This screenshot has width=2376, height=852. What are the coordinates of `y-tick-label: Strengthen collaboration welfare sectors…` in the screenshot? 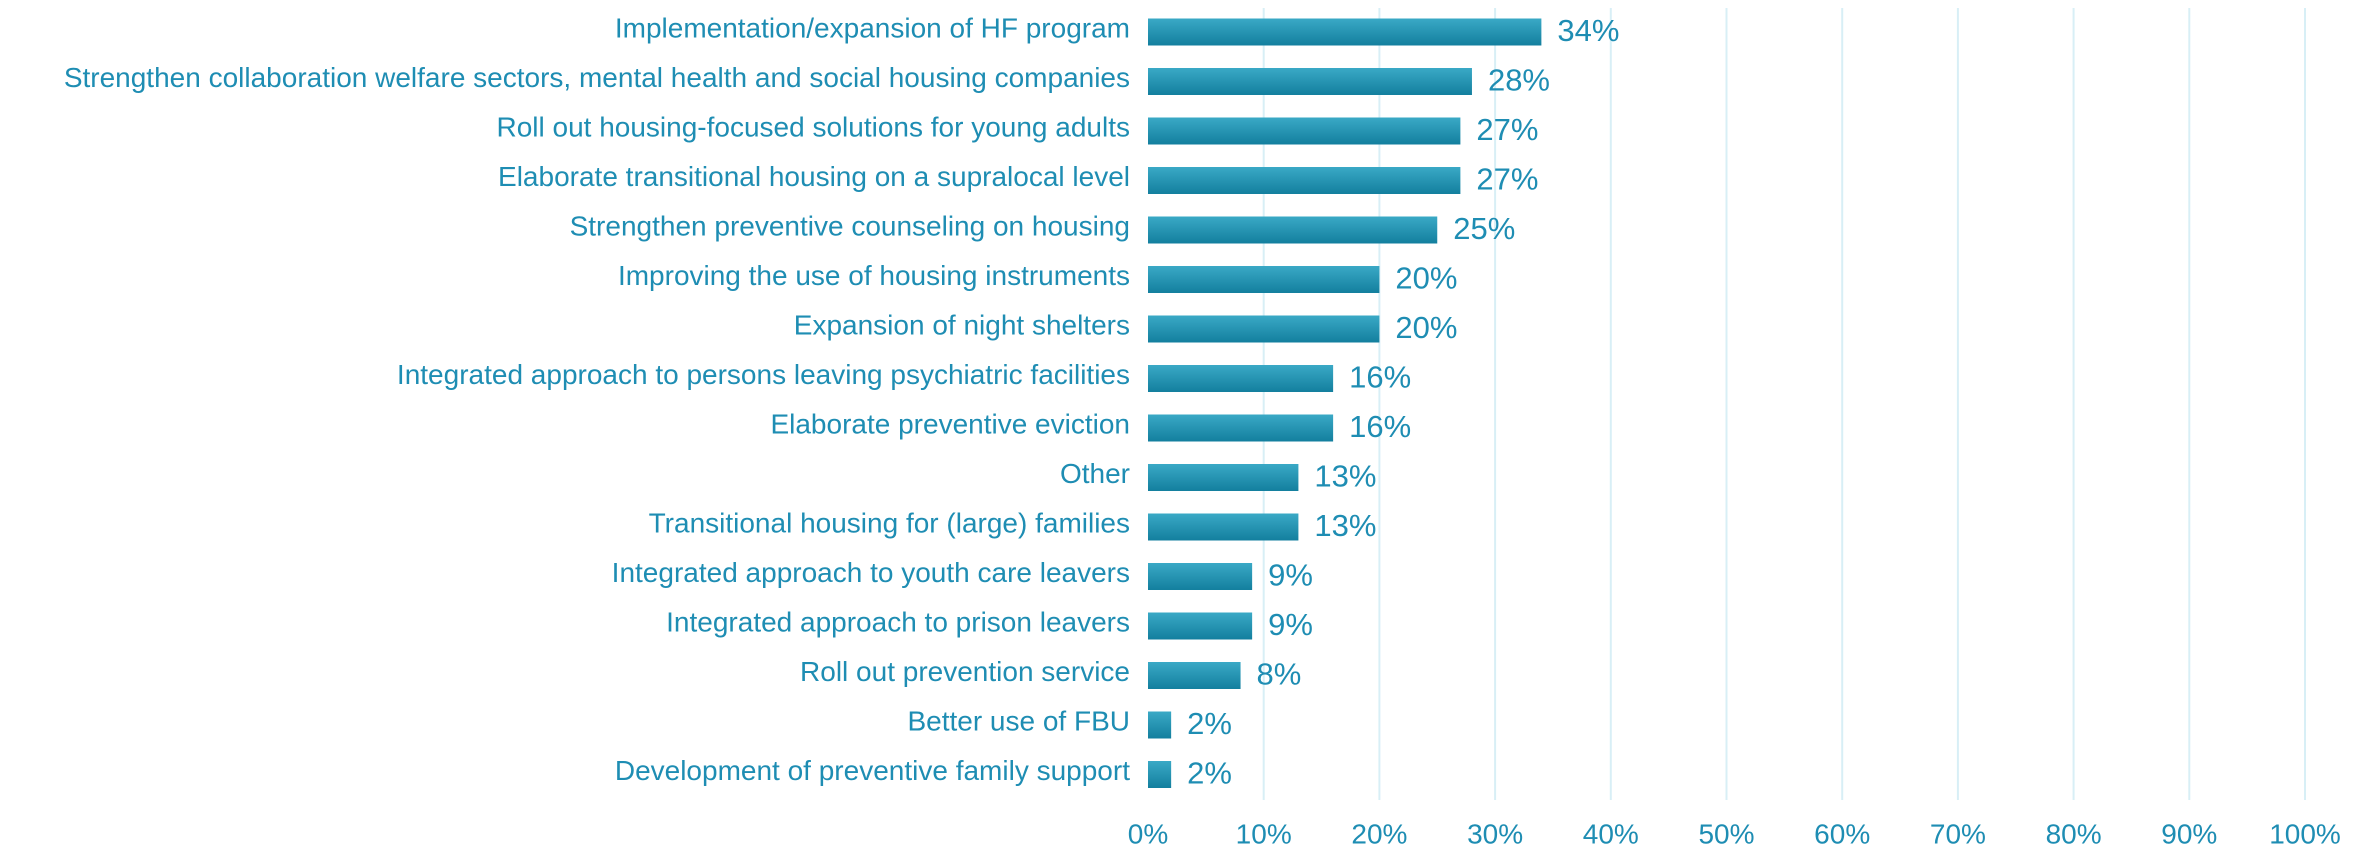 It's located at (597, 77).